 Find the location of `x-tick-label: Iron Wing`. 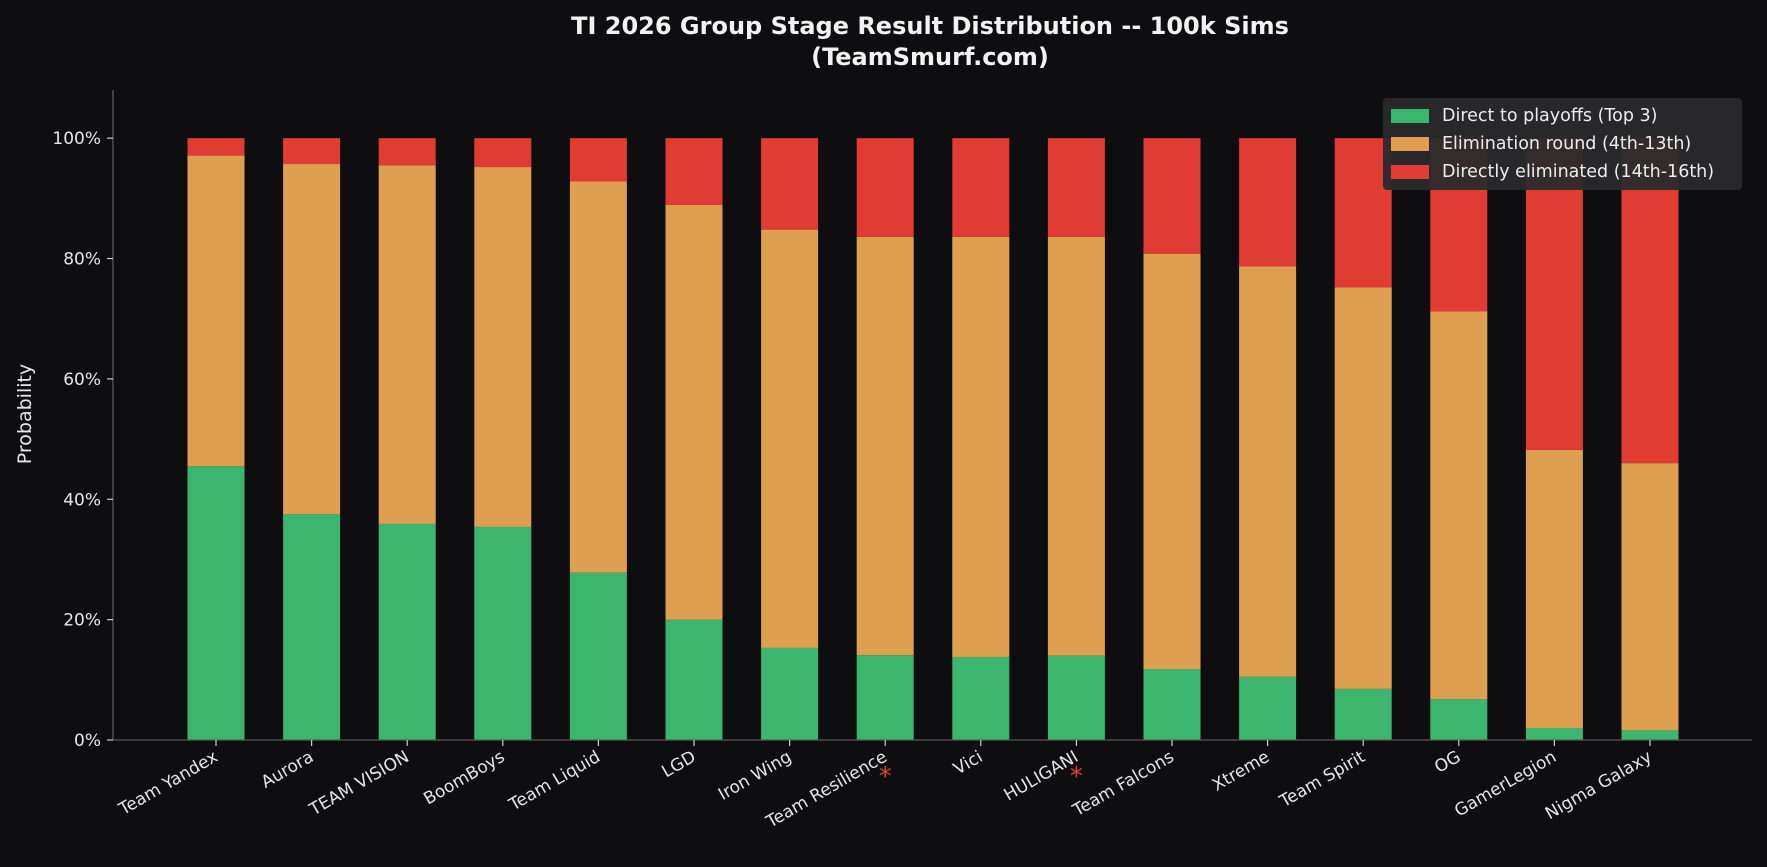

x-tick-label: Iron Wing is located at coordinates (755, 776).